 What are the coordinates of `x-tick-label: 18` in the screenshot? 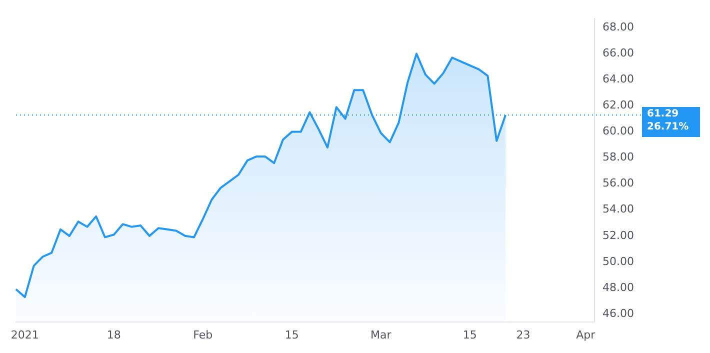 It's located at (113, 335).